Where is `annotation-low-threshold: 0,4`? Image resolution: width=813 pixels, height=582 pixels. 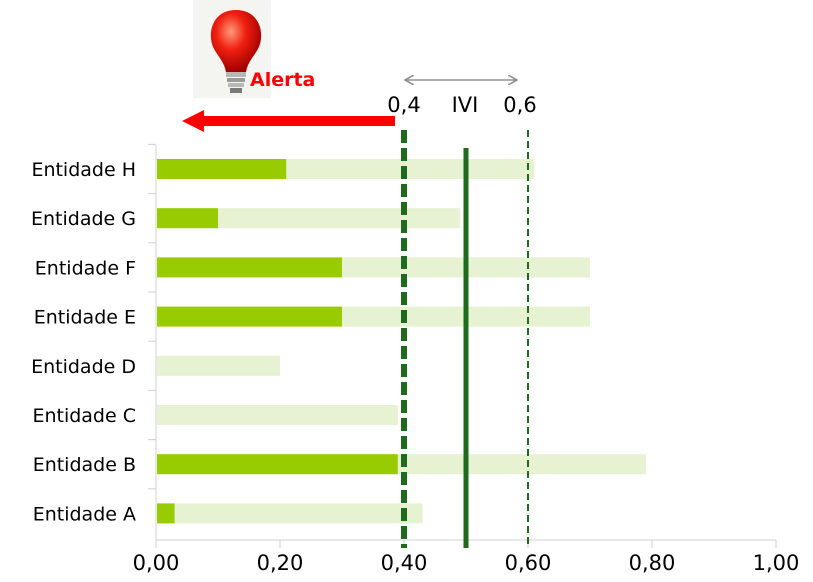
annotation-low-threshold: 0,4 is located at coordinates (403, 105).